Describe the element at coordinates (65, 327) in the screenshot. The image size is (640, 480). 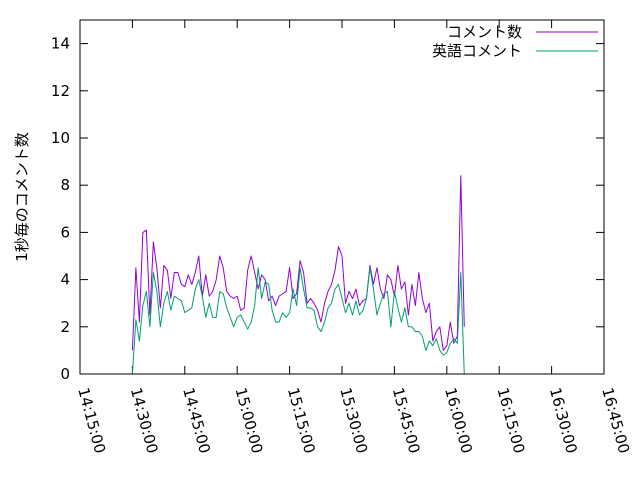
I see `y-tick-label: 2` at that location.